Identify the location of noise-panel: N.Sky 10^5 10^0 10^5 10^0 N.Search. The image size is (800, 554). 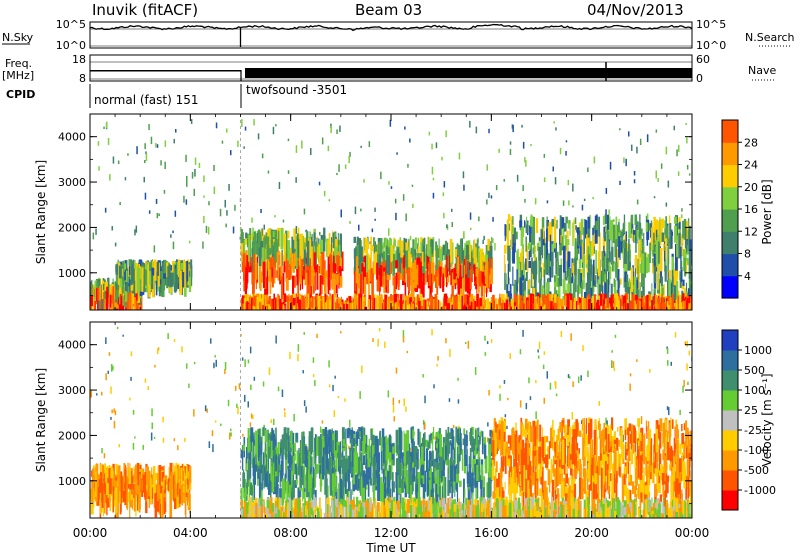
(398, 35).